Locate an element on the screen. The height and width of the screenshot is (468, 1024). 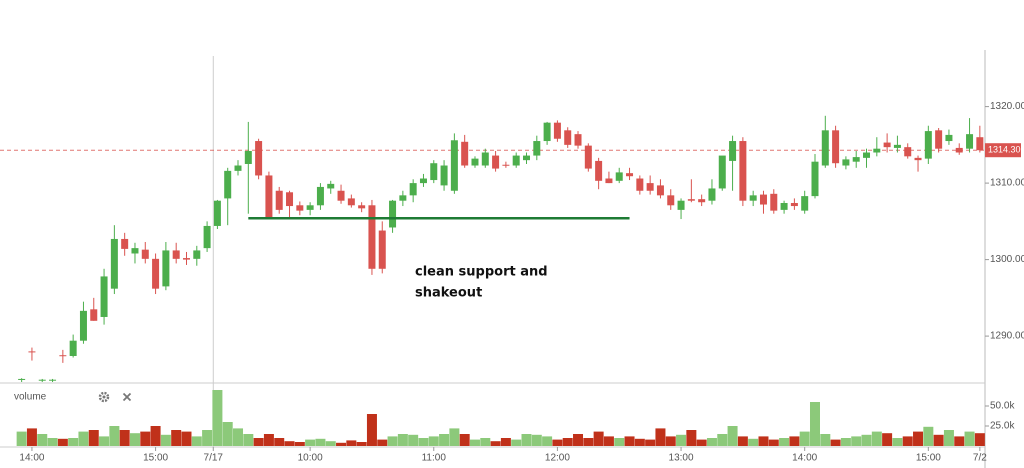
close-icon is located at coordinates (127, 397).